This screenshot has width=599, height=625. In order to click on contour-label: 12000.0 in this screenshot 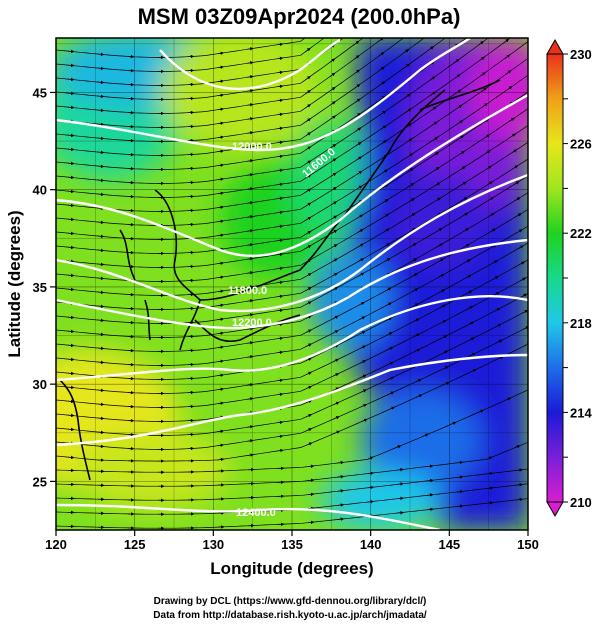, I will do `click(252, 147)`.